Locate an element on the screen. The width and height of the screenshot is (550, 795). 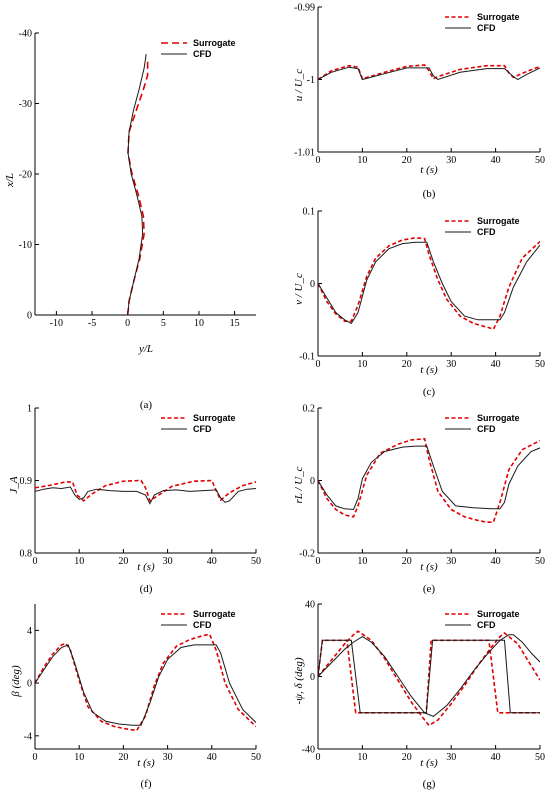
y-tick-label: 0.2 is located at coordinates (309, 409).